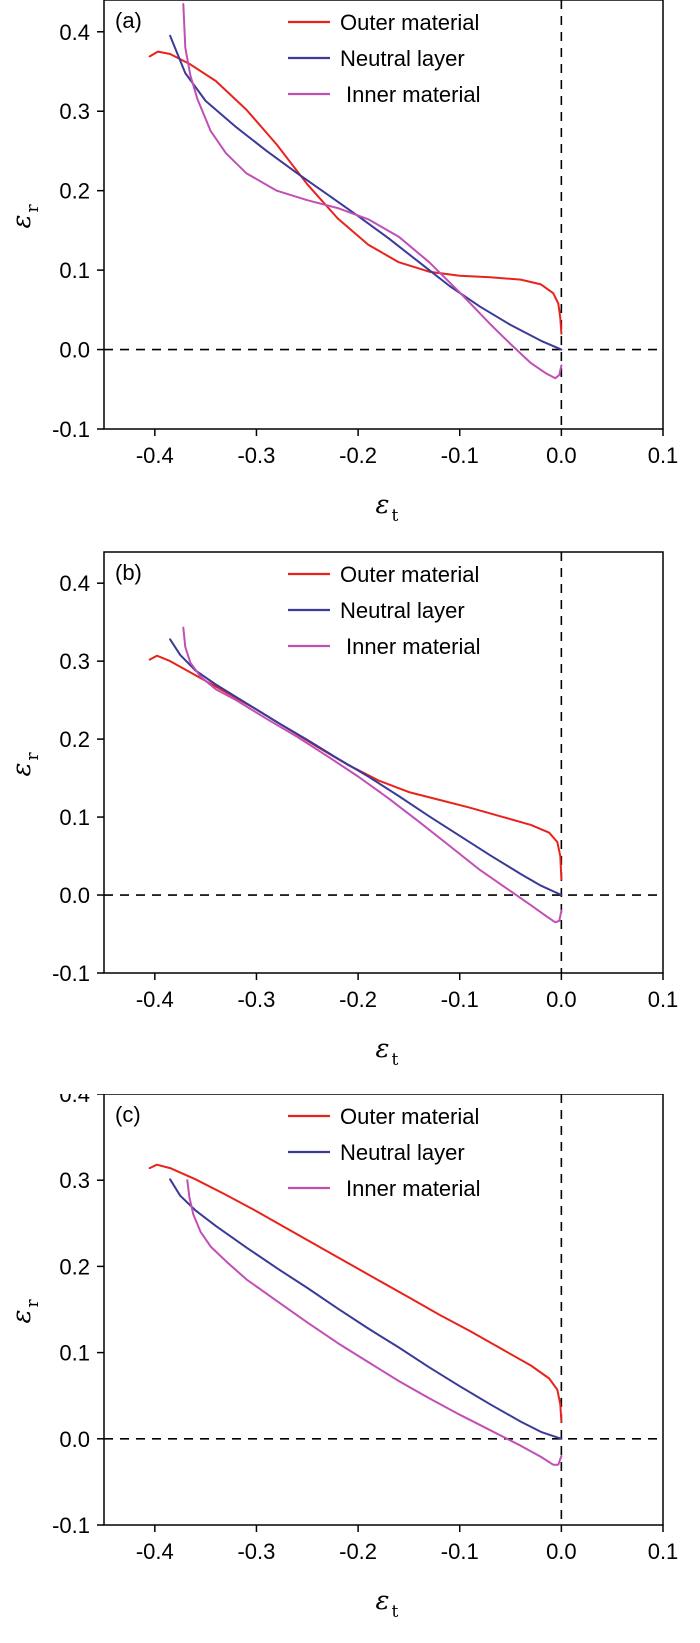 This screenshot has width=700, height=1643. Describe the element at coordinates (383, 1049) in the screenshot. I see `panel-1-x-axis-label: ε` at that location.